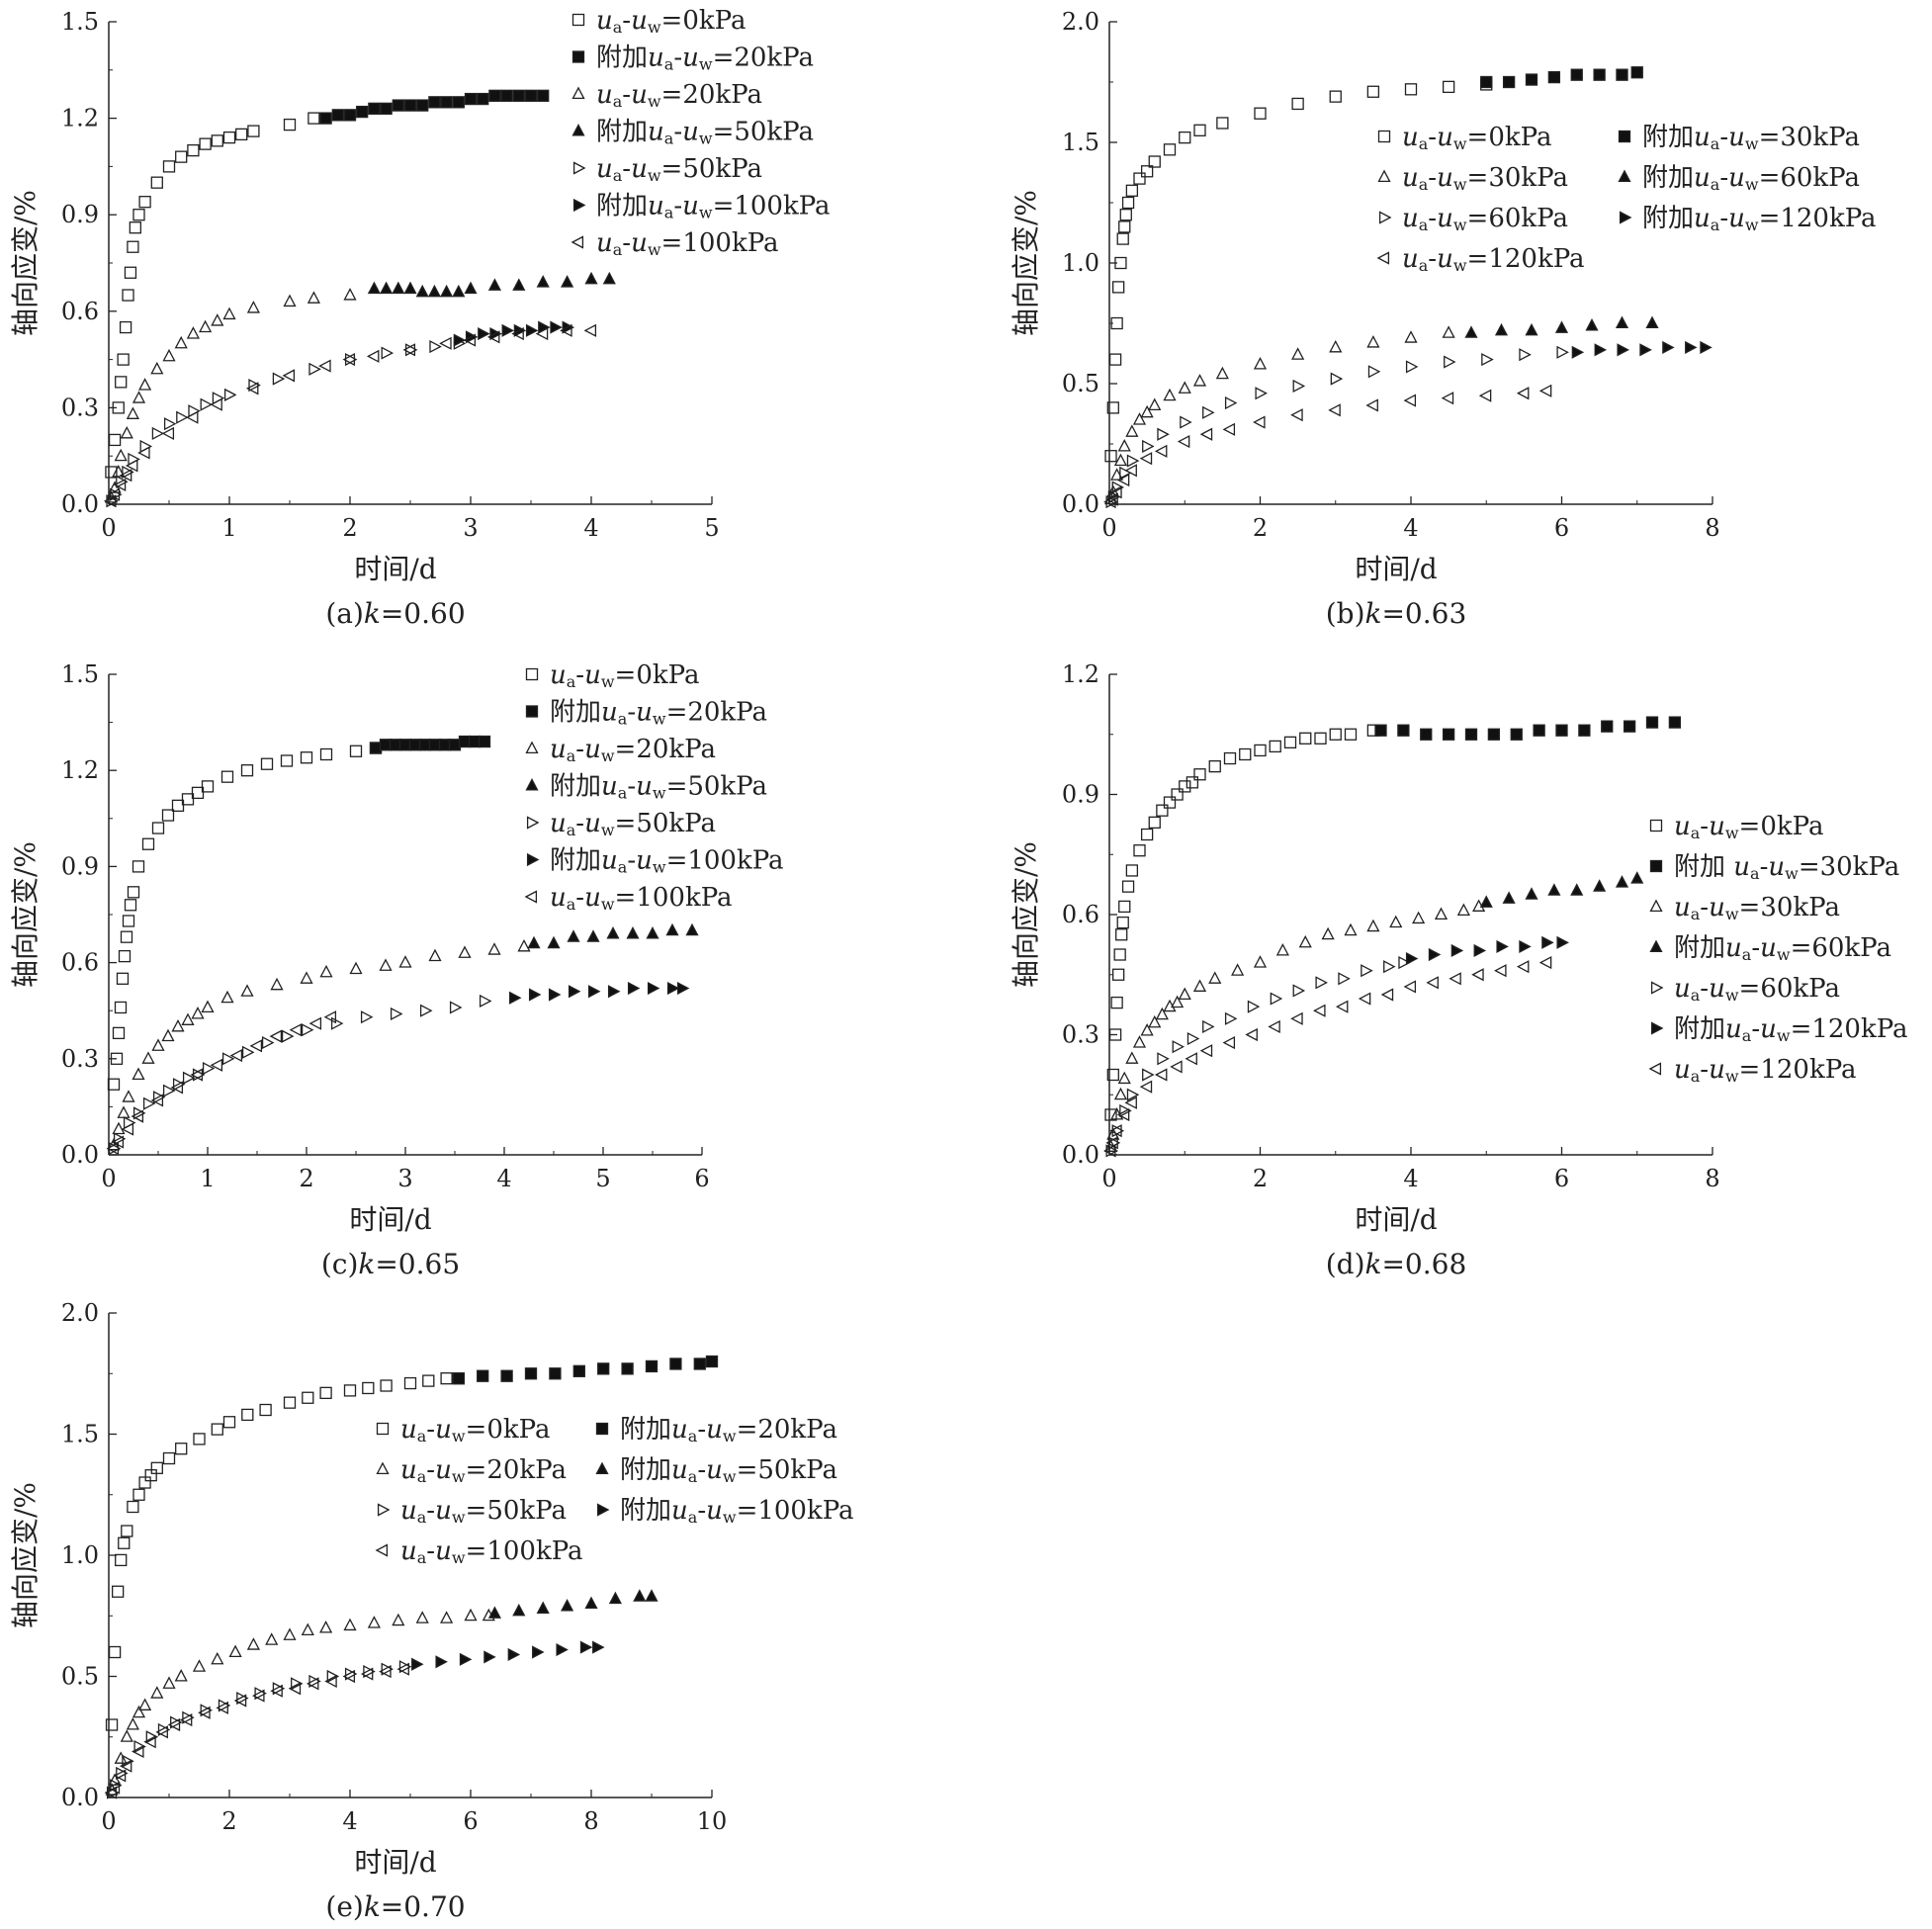  Describe the element at coordinates (80, 1677) in the screenshot. I see `y-tick-label: 0.5` at that location.